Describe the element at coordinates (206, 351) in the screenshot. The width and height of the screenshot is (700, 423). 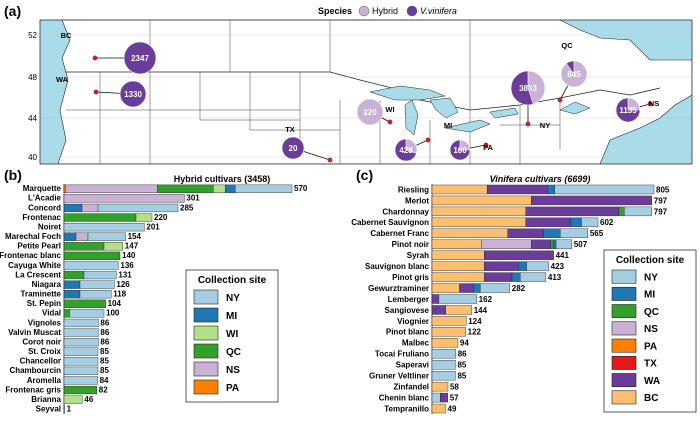
I see `legend-swatch-qc` at that location.